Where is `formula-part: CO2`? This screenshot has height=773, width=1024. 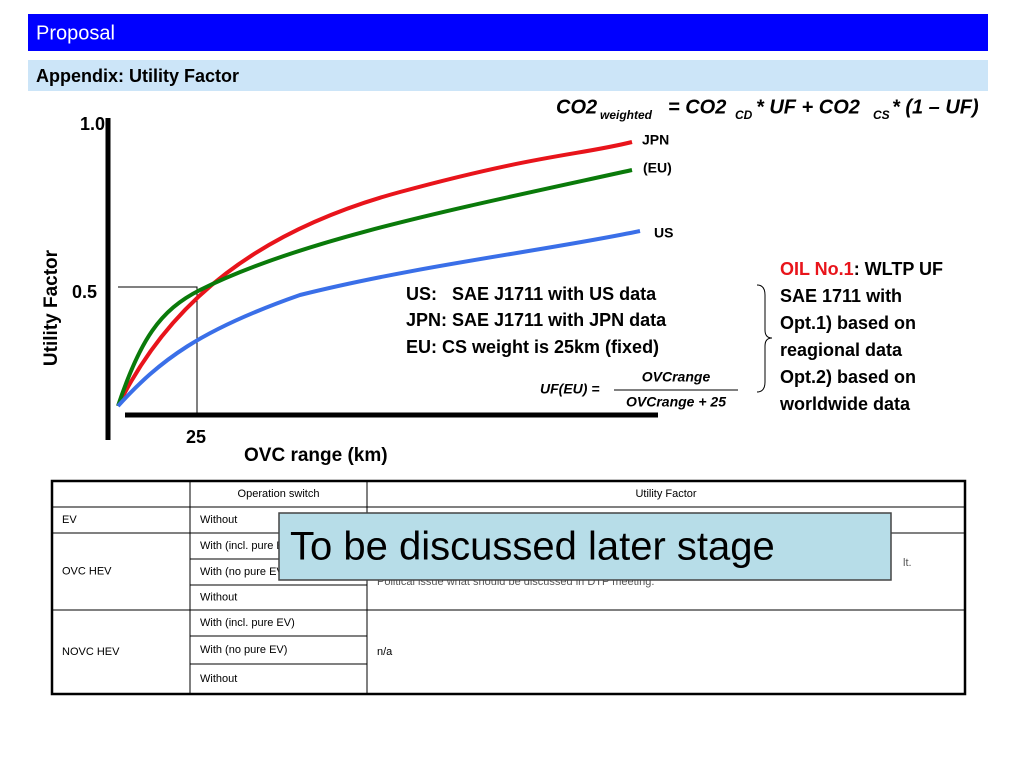
formula-part: CO2 is located at coordinates (576, 107).